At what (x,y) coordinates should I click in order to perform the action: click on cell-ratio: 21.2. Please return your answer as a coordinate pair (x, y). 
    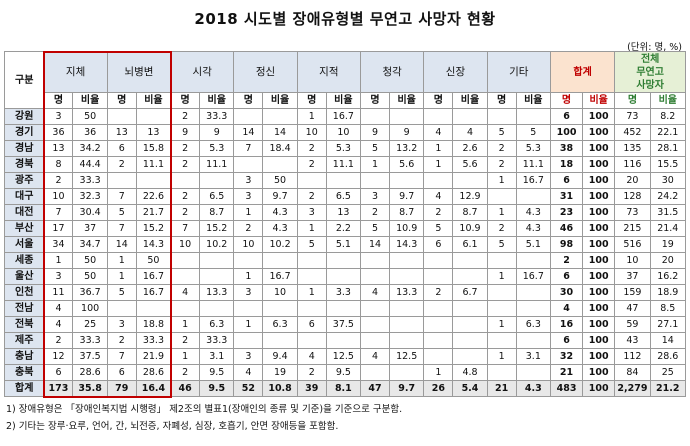
    Looking at the image, I should click on (668, 388).